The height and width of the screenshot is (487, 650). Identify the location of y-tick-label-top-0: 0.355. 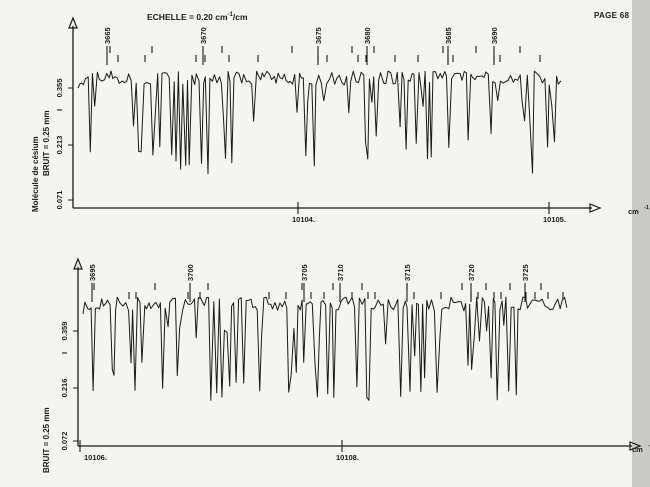
(59, 88).